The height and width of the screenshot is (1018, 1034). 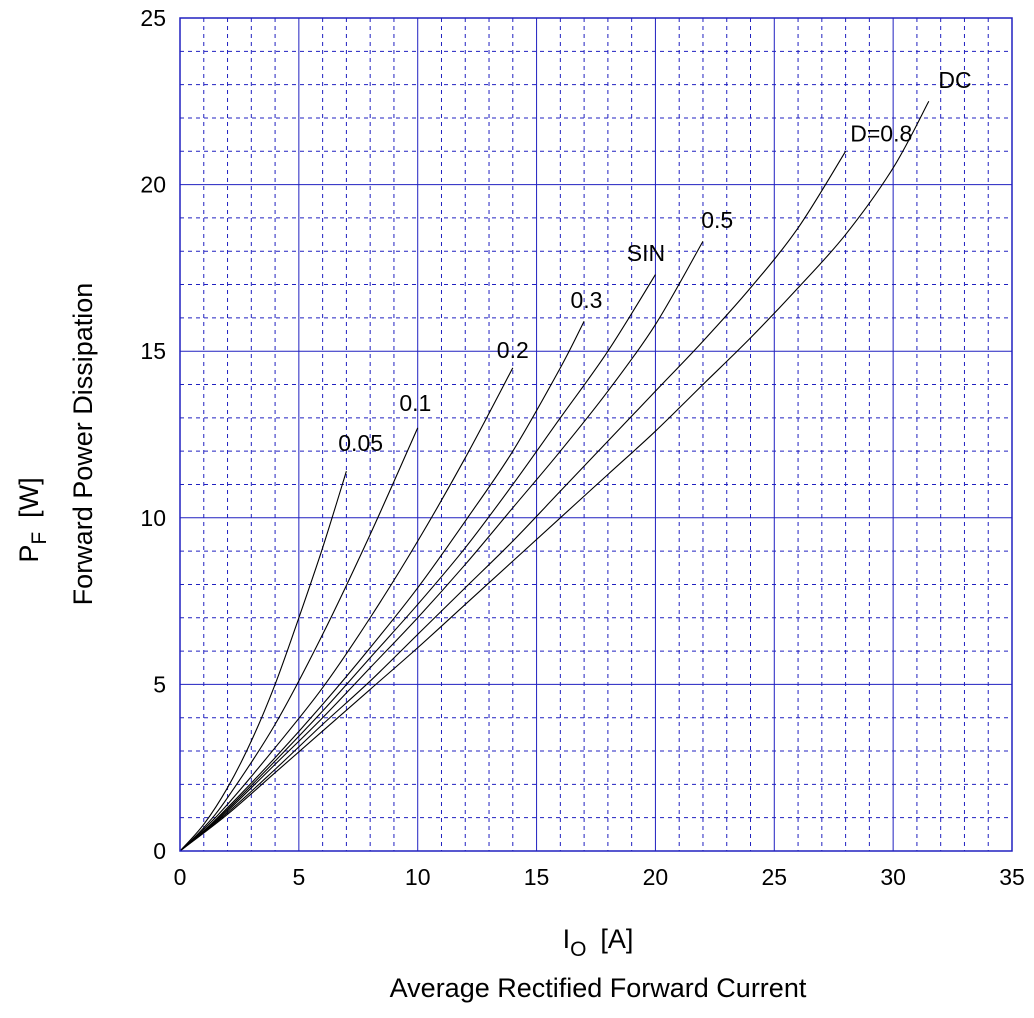 What do you see at coordinates (153, 185) in the screenshot?
I see `y-tick-label: 20` at bounding box center [153, 185].